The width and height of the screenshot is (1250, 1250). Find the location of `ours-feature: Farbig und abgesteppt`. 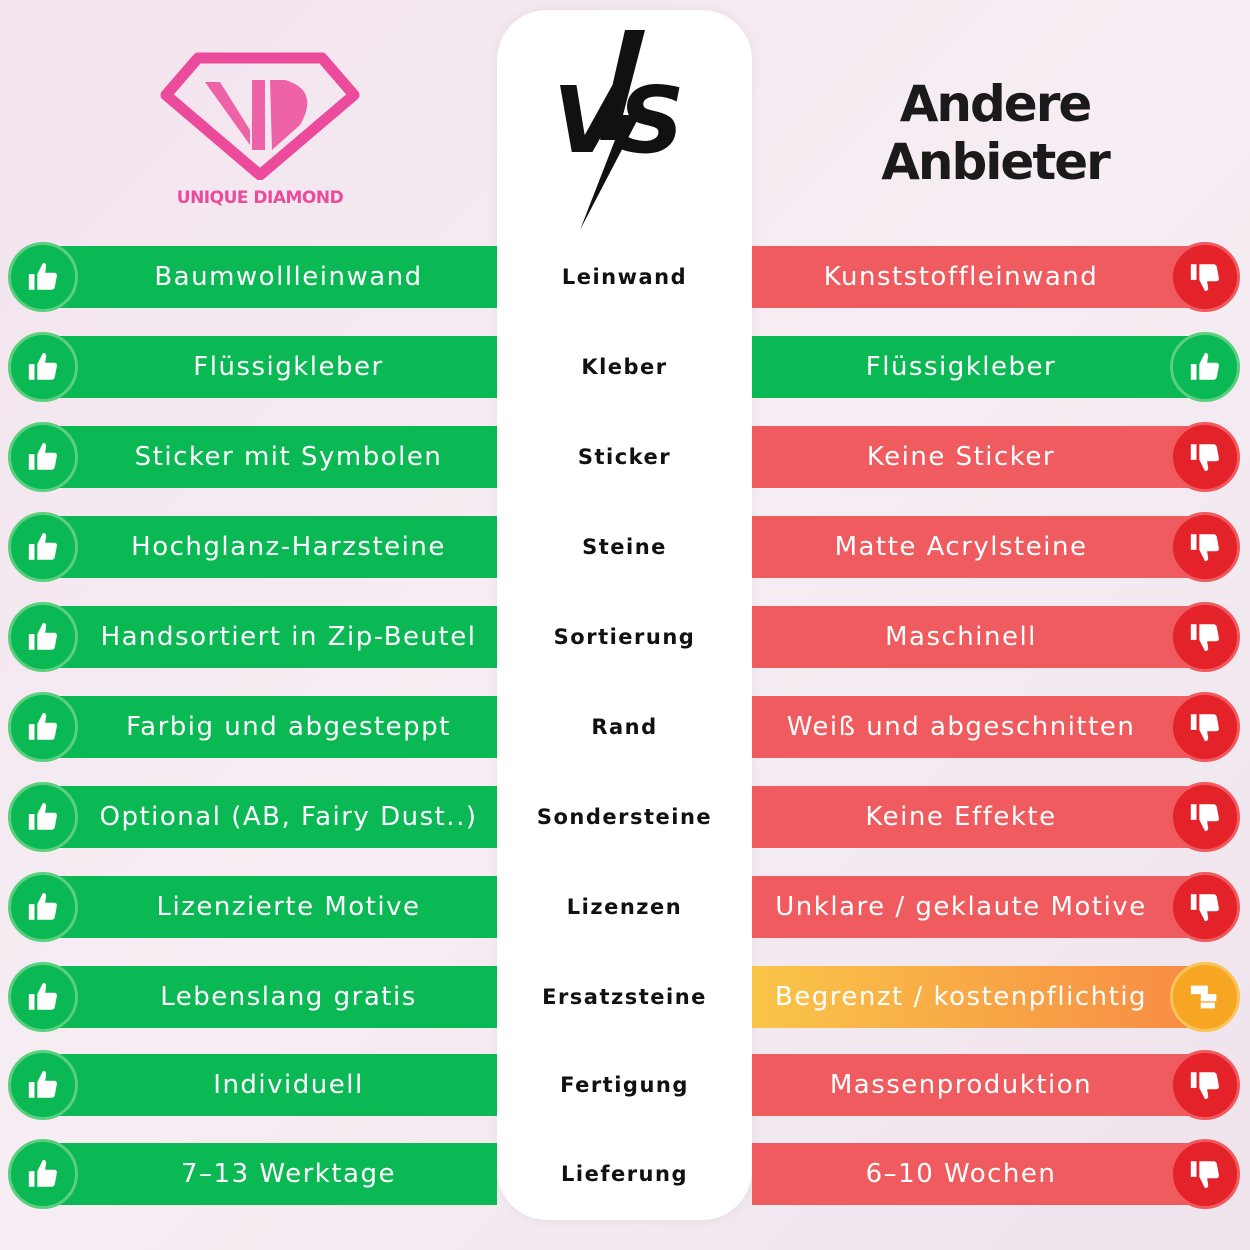

ours-feature: Farbig und abgesteppt is located at coordinates (268, 727).